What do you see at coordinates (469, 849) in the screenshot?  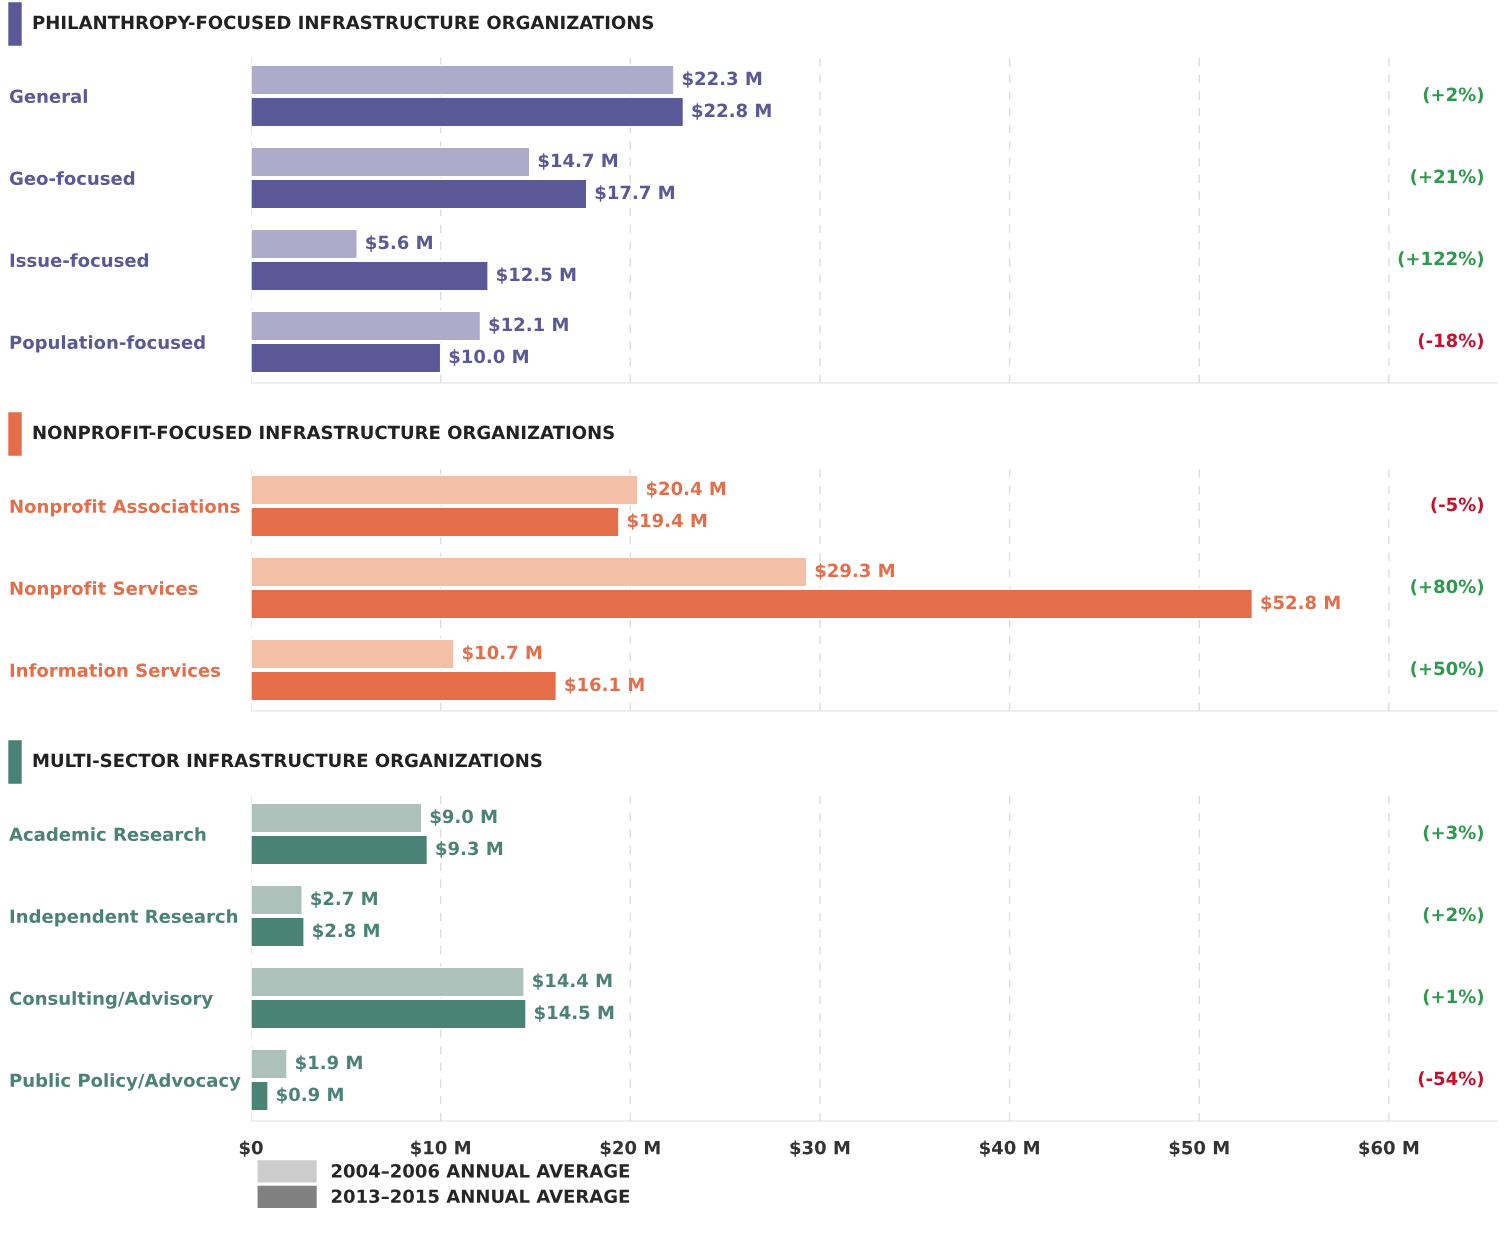 I see `data-label: $9.3 M` at bounding box center [469, 849].